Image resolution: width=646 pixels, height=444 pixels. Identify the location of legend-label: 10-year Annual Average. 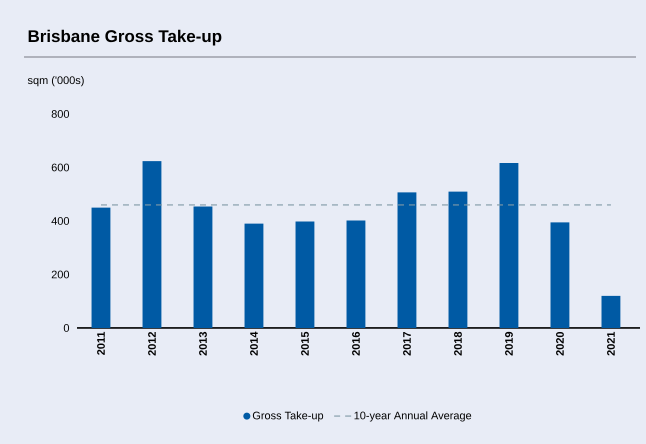
(413, 416).